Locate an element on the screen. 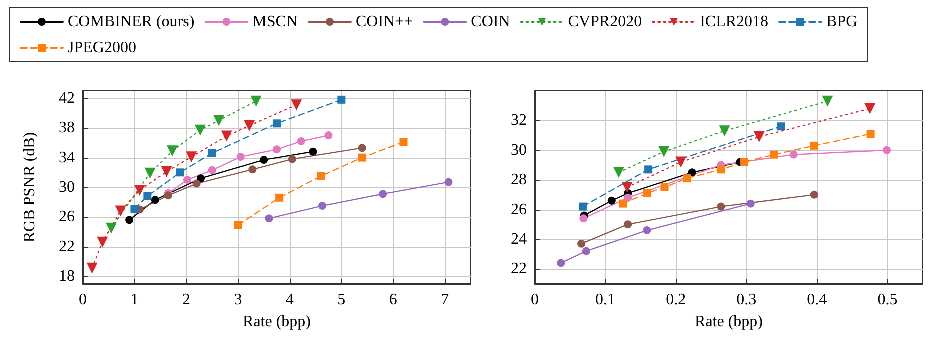 This screenshot has width=938, height=346. y-tick-label: 38 is located at coordinates (67, 128).